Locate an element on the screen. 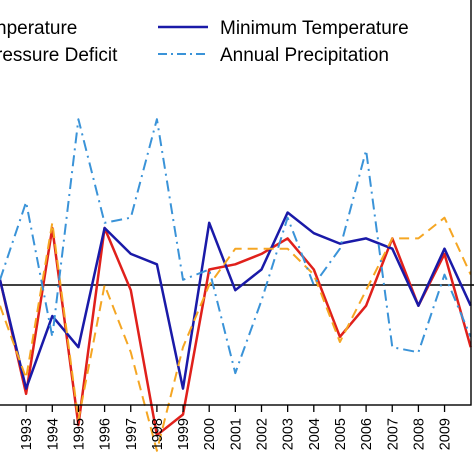 Image resolution: width=474 pixels, height=474 pixels. x-tick-label-2001: 2001 is located at coordinates (236, 434).